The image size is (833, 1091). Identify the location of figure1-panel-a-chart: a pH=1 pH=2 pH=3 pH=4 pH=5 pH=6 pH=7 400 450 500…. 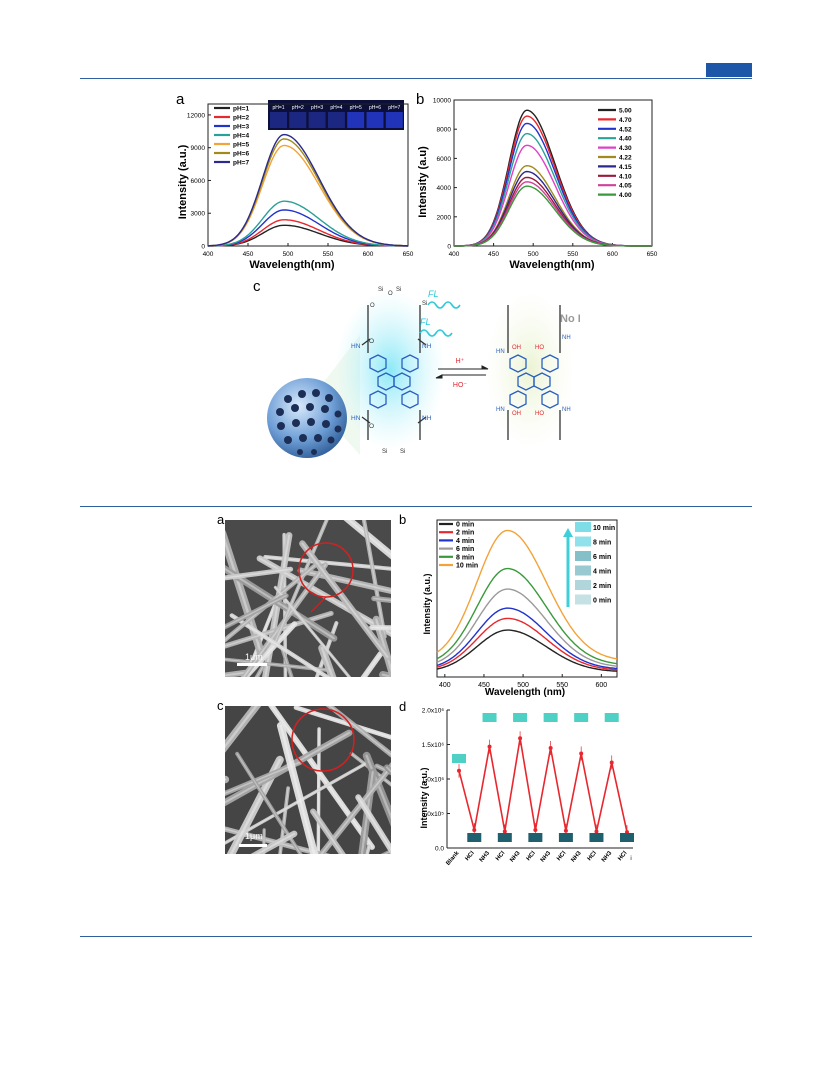
(295, 181).